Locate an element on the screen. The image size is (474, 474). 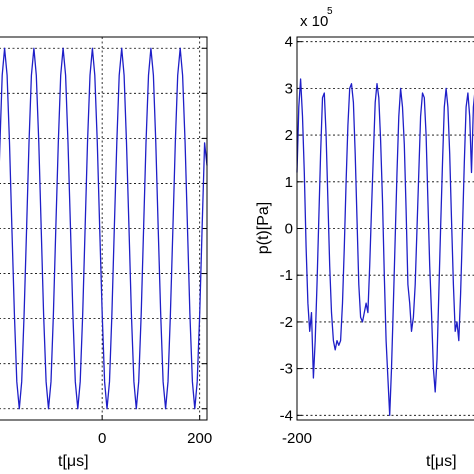
right-y-axis-label: p(t)[Pa] is located at coordinates (263, 228).